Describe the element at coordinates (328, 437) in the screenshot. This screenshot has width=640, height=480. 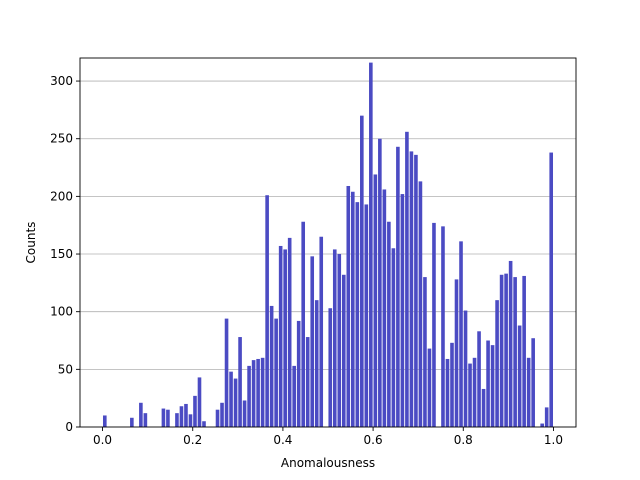
I see `x-axis-ticks: 0.0 0.2 0.4 0.6 0.8 1.0` at that location.